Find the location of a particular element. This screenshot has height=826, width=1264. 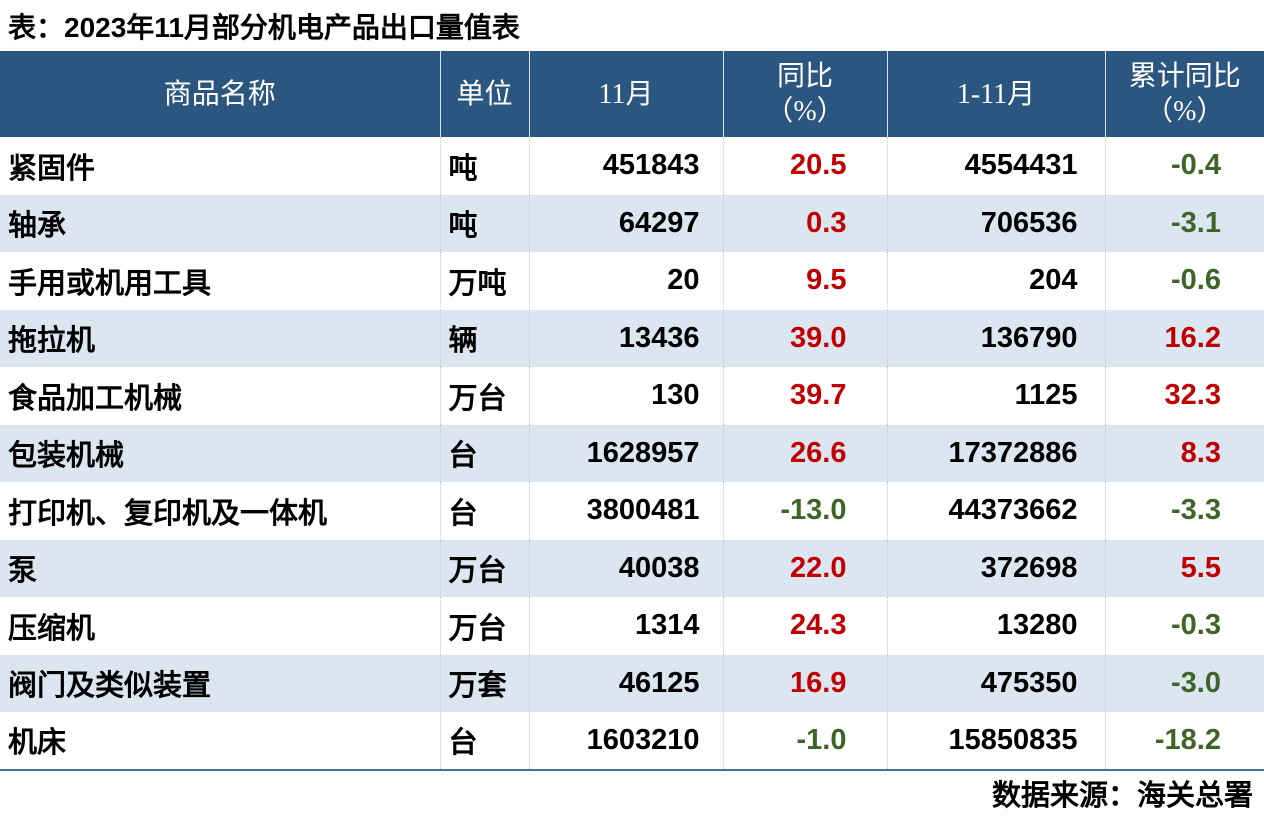

cum-yoy-value: -0.4 is located at coordinates (1184, 166).